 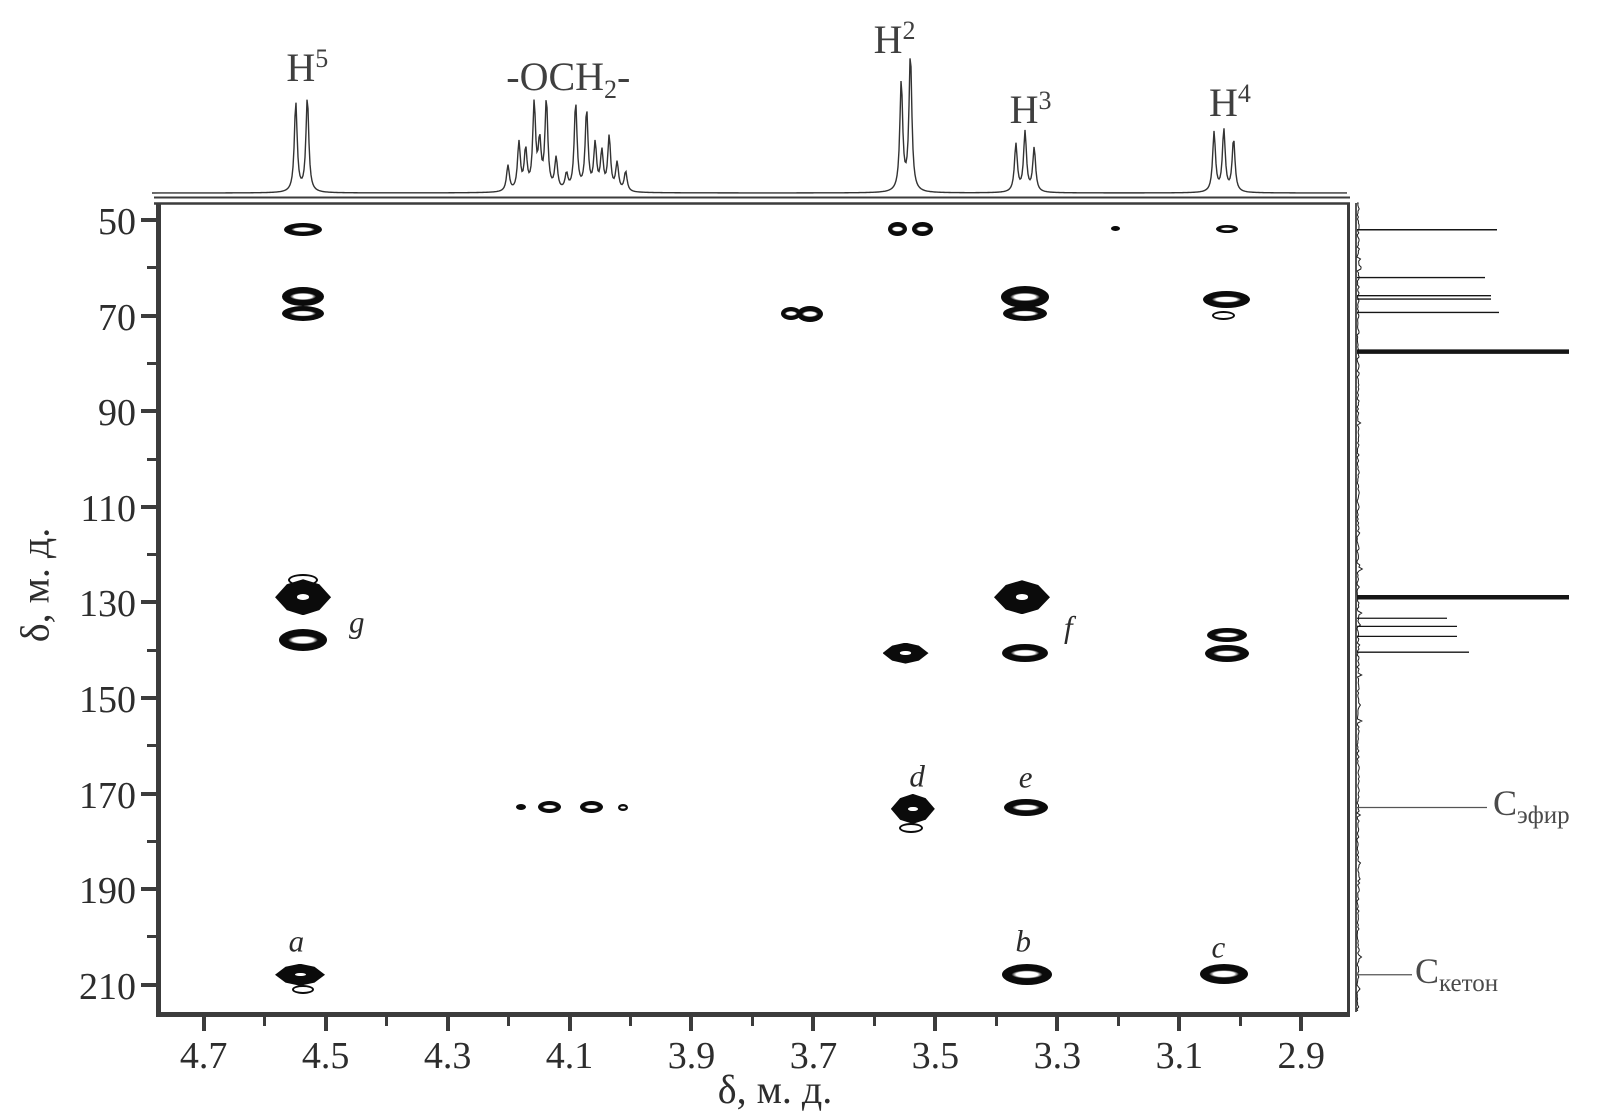 What do you see at coordinates (307, 67) in the screenshot?
I see `proton-label-H5: H5` at bounding box center [307, 67].